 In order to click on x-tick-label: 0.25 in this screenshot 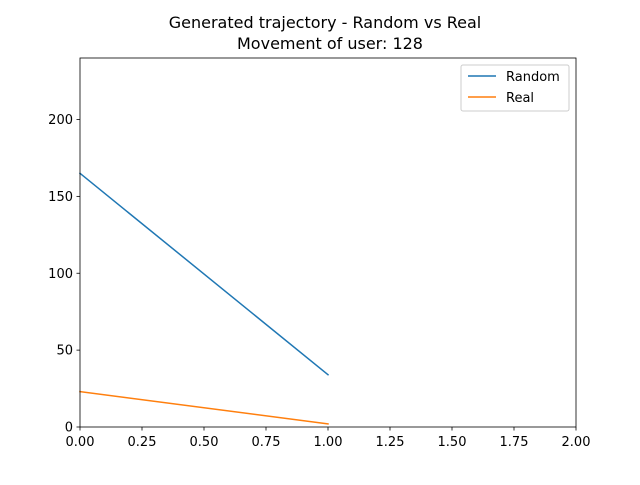, I will do `click(142, 442)`.